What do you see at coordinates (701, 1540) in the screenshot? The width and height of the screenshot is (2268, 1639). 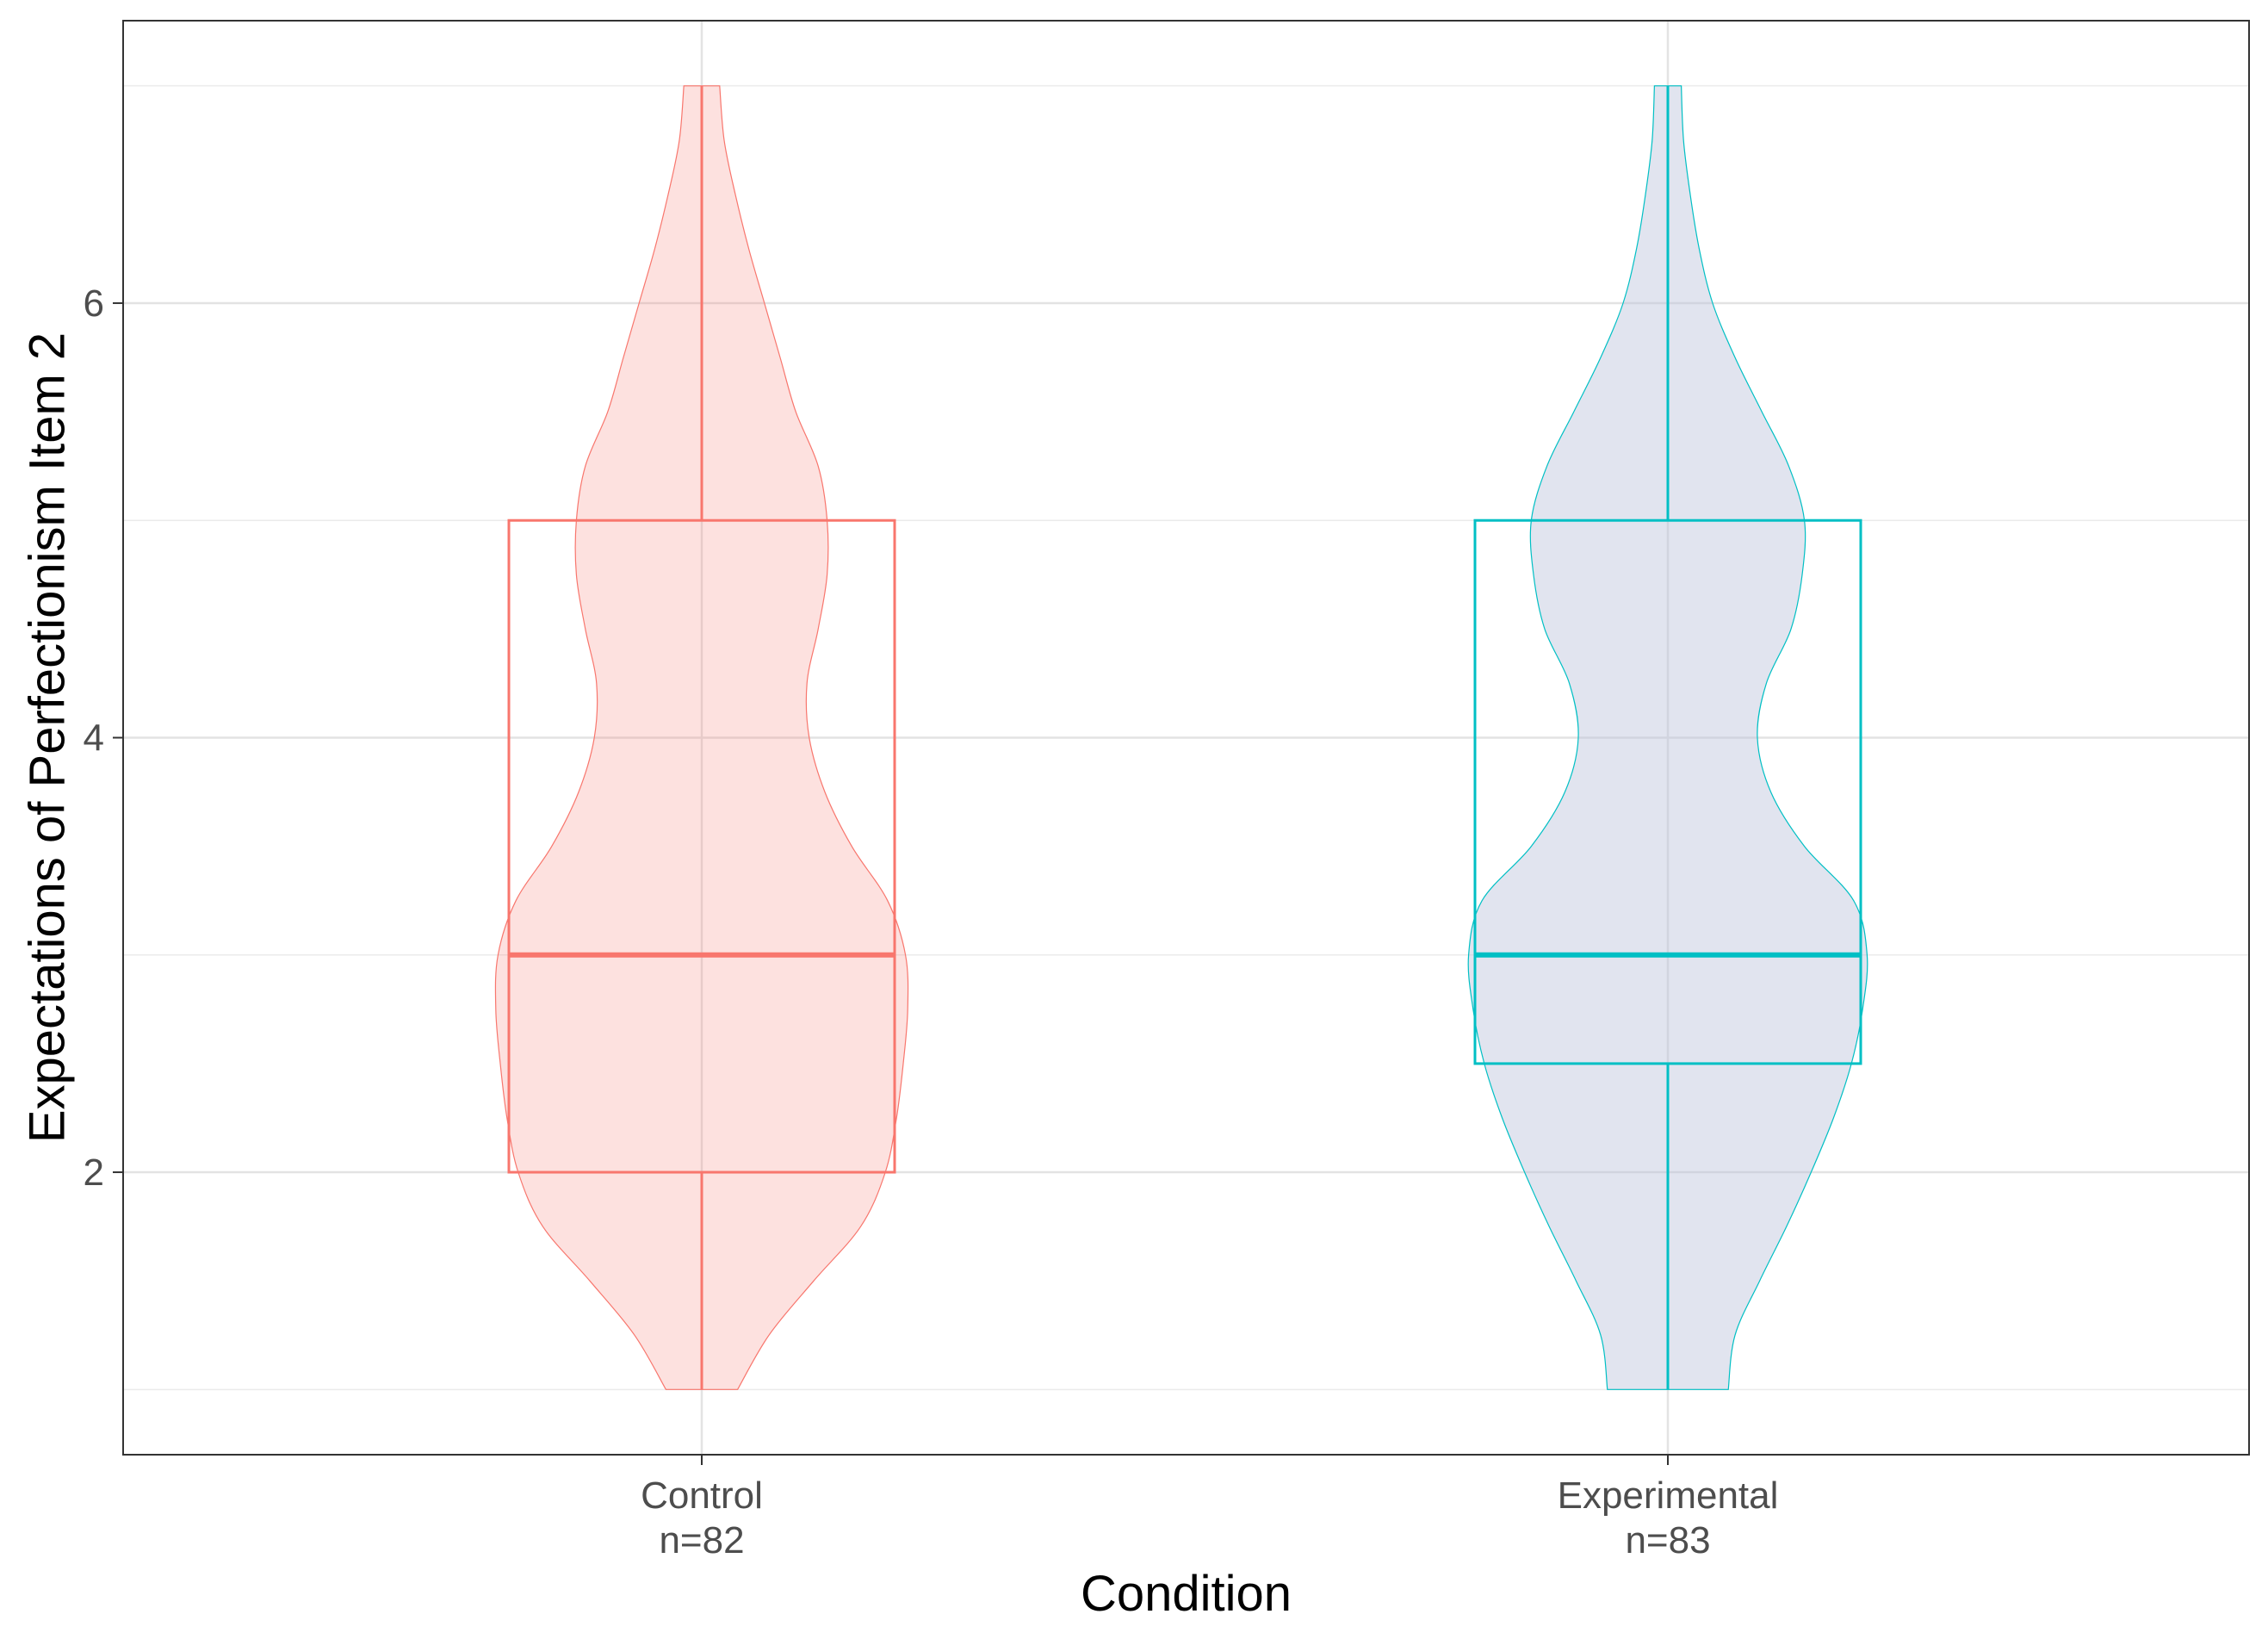 I see `x-count-label: n=82` at bounding box center [701, 1540].